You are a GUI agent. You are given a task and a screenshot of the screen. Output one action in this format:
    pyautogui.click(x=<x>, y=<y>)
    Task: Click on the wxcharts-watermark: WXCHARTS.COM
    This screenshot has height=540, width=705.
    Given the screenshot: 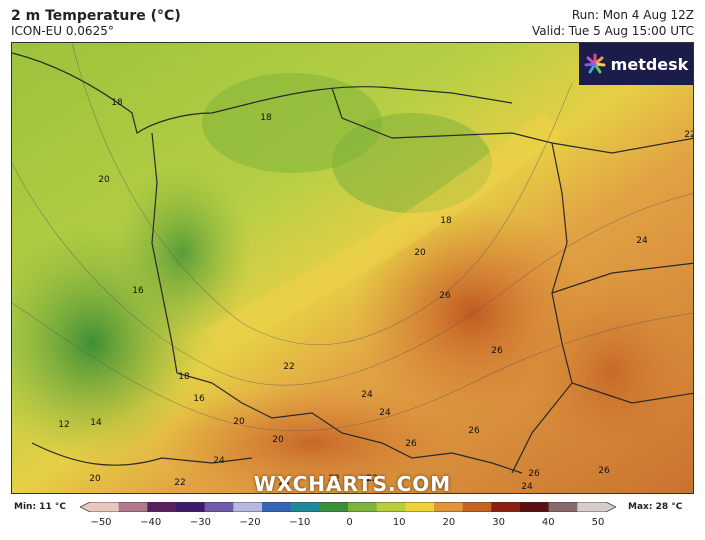 What is the action you would take?
    pyautogui.click(x=352, y=483)
    